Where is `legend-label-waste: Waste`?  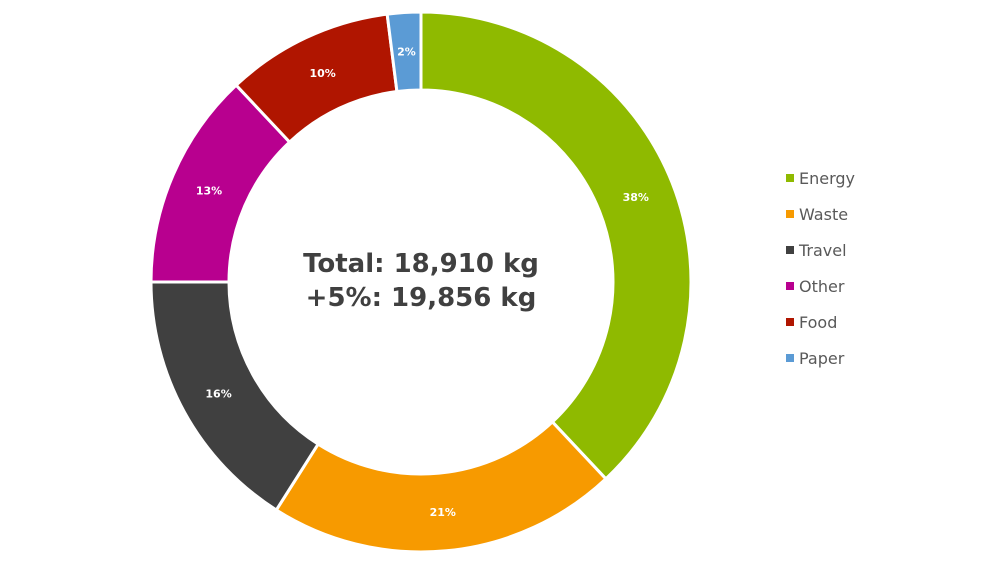
legend-label-waste: Waste is located at coordinates (823, 214).